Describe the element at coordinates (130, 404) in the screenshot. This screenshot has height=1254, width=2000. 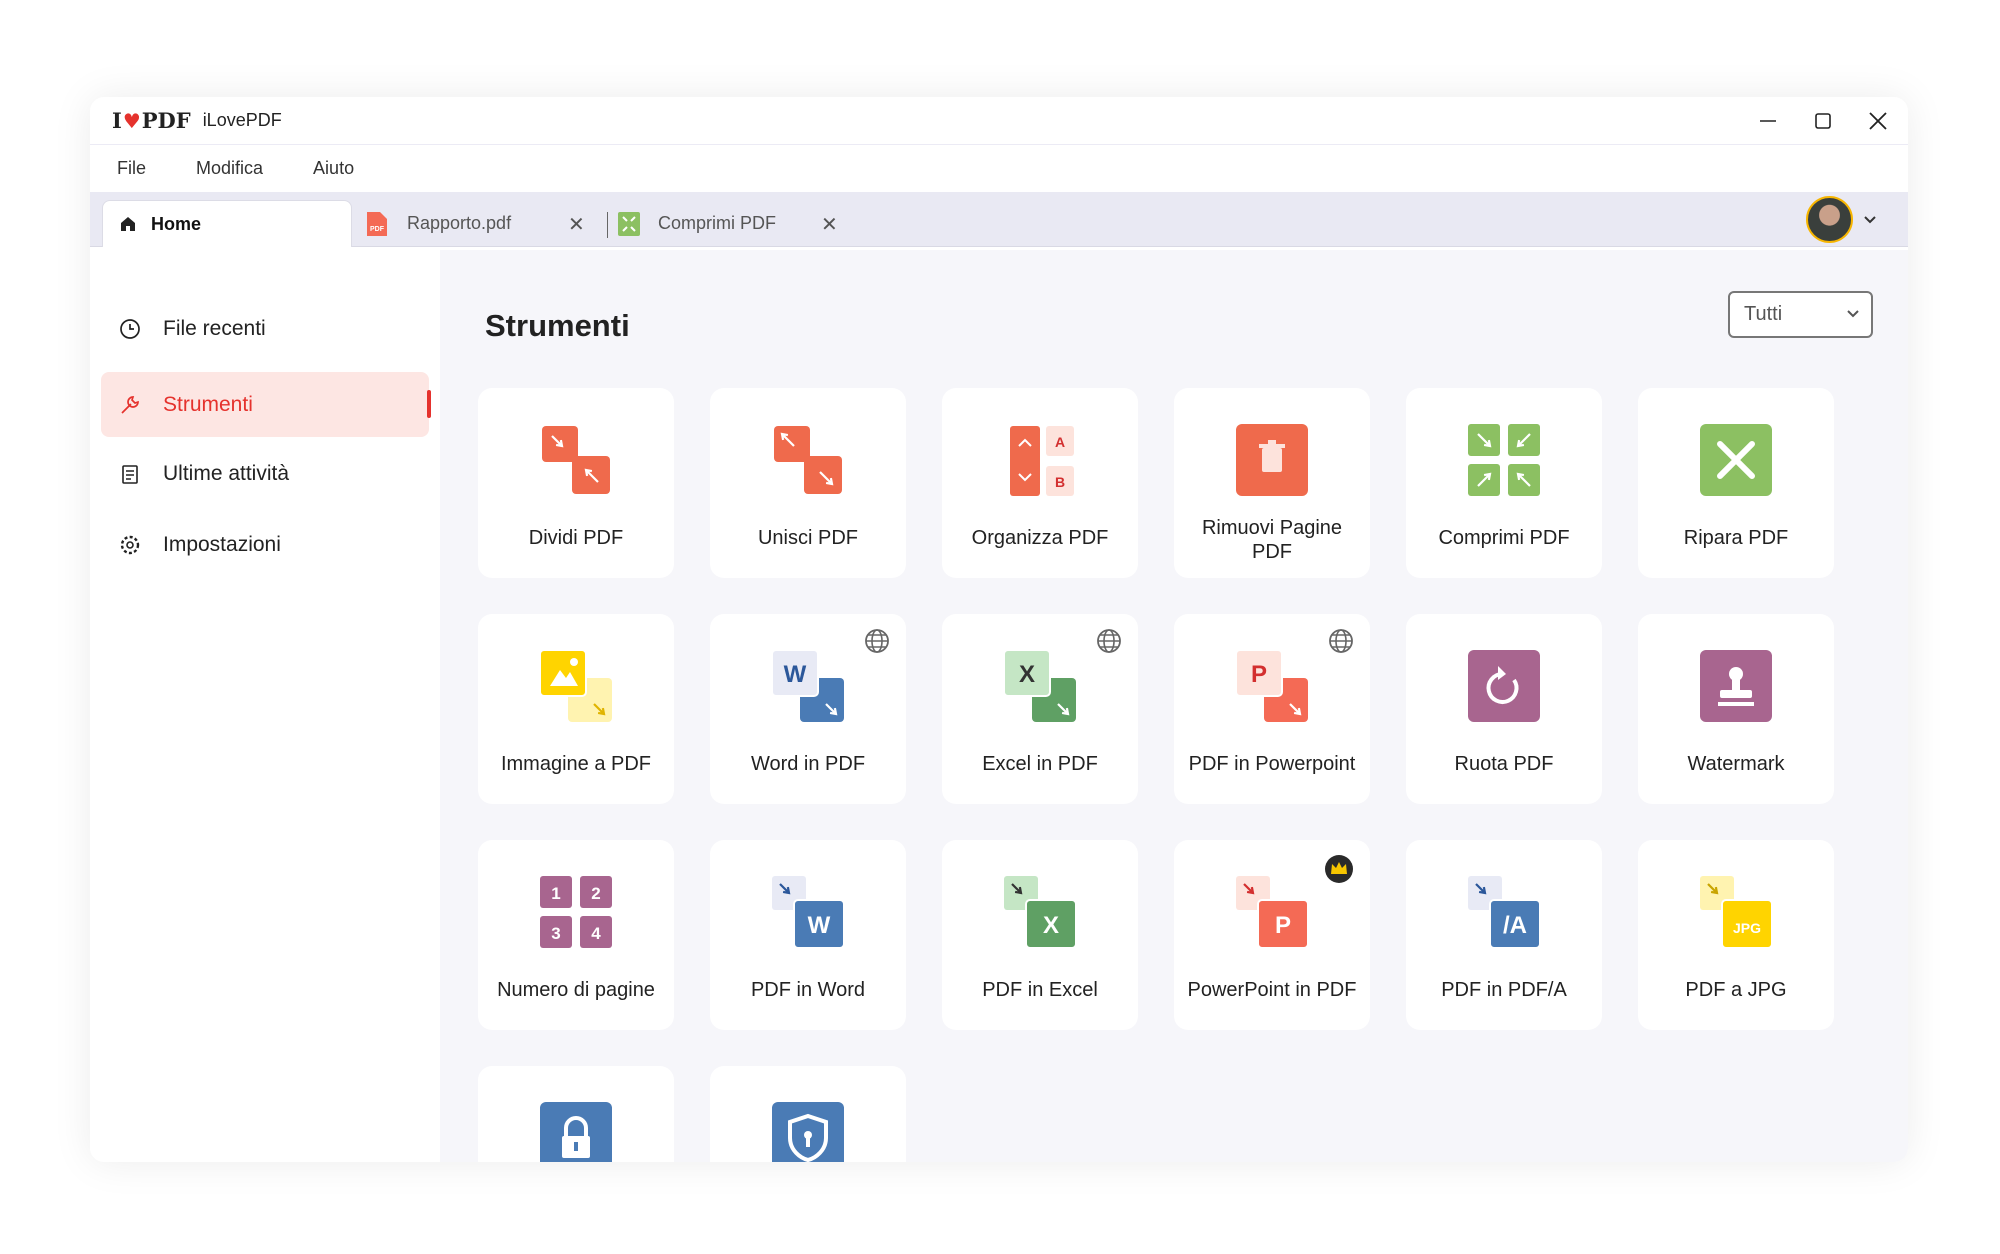
I see `wrench-icon` at that location.